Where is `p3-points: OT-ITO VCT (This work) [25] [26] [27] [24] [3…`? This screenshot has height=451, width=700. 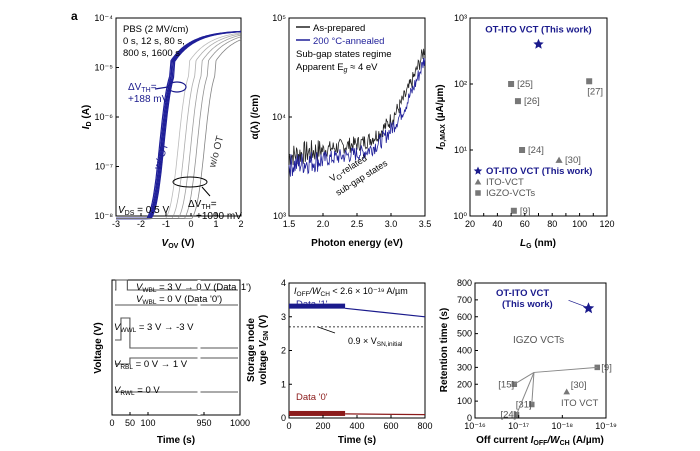
p3-points: OT-ITO VCT (This work) [25] [26] [27] [24] [3… is located at coordinates (544, 120).